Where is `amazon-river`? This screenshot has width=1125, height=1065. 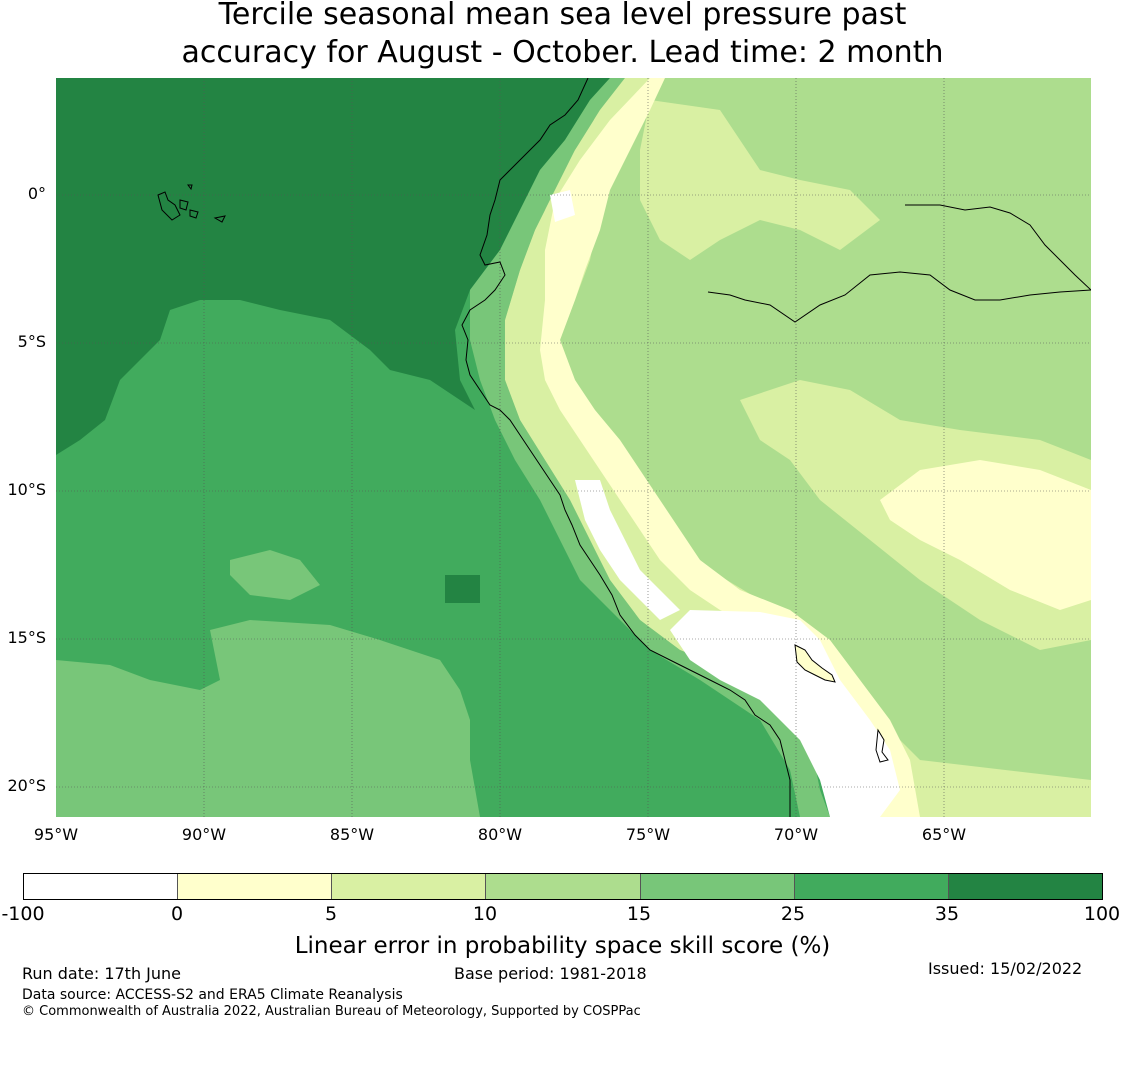
amazon-river is located at coordinates (998, 247).